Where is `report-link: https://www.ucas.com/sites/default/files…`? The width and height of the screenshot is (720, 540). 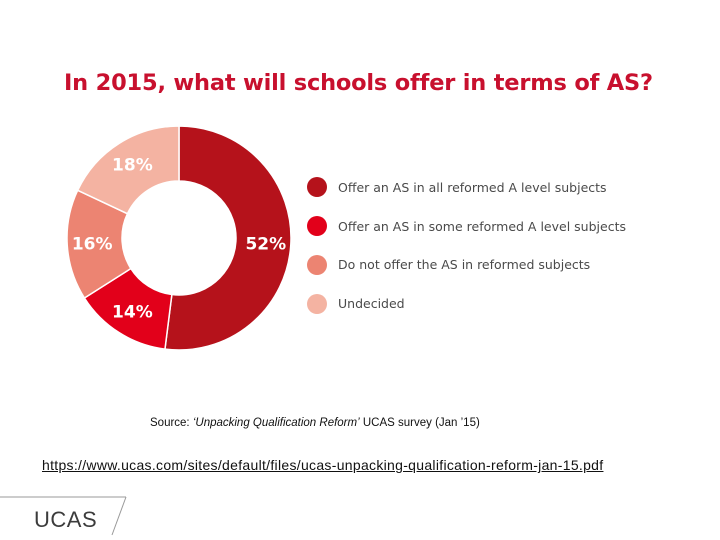
report-link: https://www.ucas.com/sites/default/files… is located at coordinates (323, 465).